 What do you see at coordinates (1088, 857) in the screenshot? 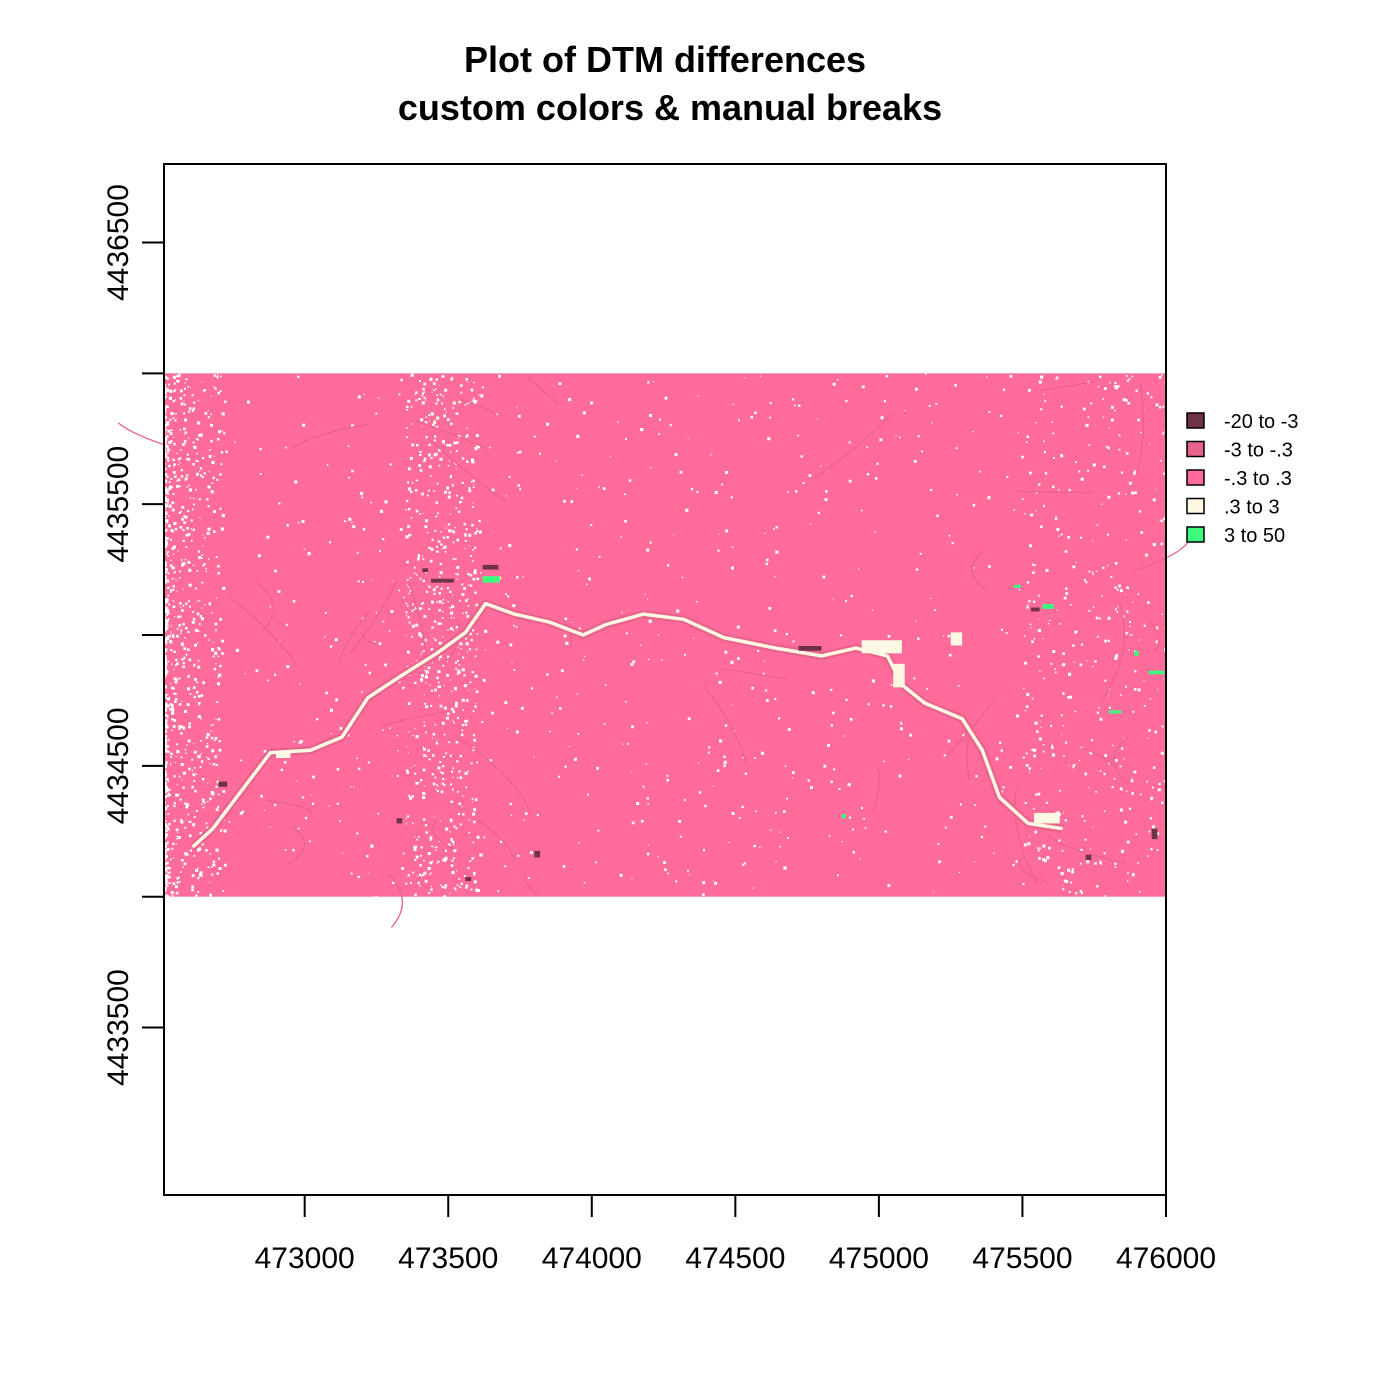
I see `dark-patch` at bounding box center [1088, 857].